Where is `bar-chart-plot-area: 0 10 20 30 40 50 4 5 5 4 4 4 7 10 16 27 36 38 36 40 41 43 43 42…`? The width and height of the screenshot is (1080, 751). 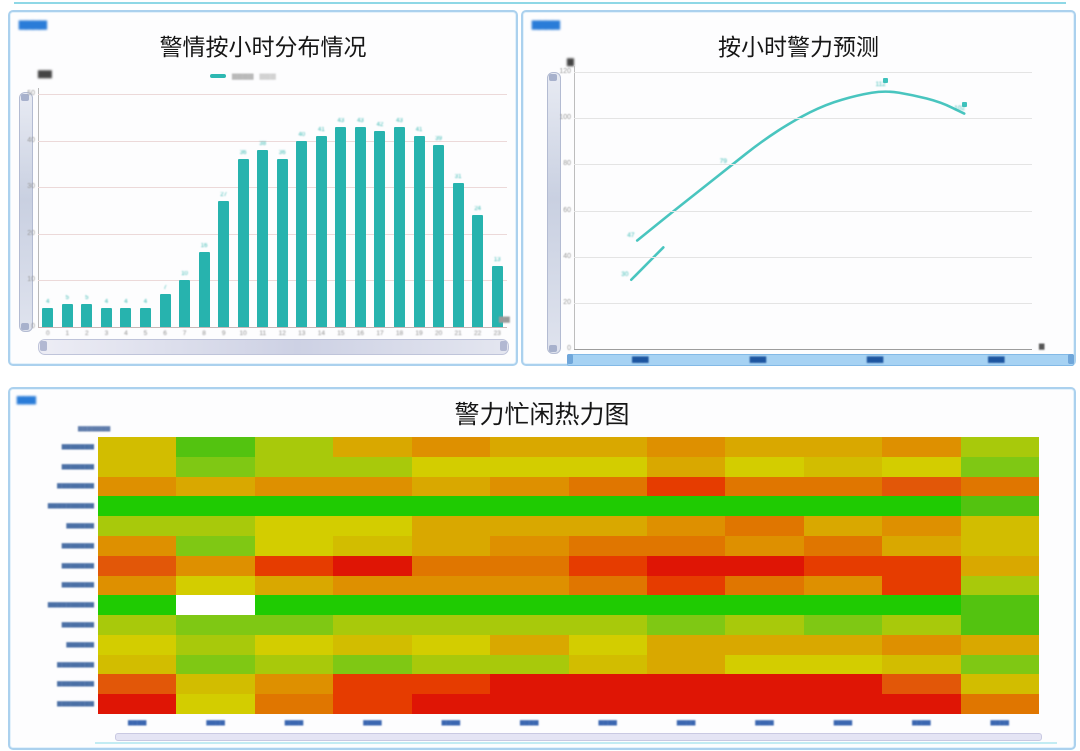 bar-chart-plot-area: 0 10 20 30 40 50 4 5 5 4 4 4 7 10 16 27 36 38 36 40 41 43 43 42… is located at coordinates (267, 209).